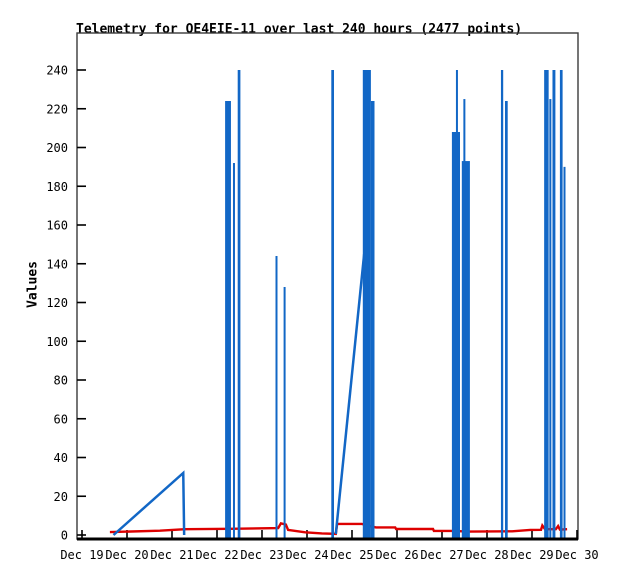 Image resolution: width=618 pixels, height=579 pixels. Describe the element at coordinates (57, 303) in the screenshot. I see `y-tick-label: 120` at that location.